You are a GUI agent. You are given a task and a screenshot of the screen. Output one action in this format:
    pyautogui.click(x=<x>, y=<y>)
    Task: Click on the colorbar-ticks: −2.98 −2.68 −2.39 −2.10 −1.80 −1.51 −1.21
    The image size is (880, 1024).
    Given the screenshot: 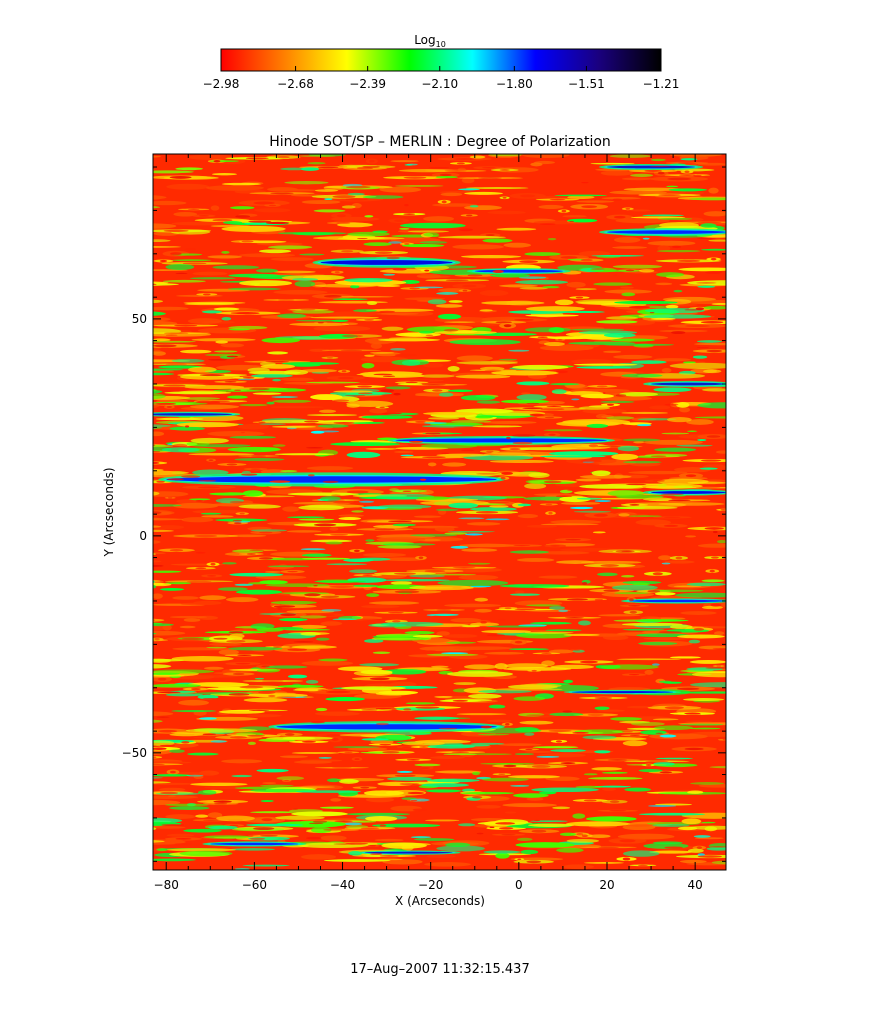 What is the action you would take?
    pyautogui.click(x=441, y=78)
    